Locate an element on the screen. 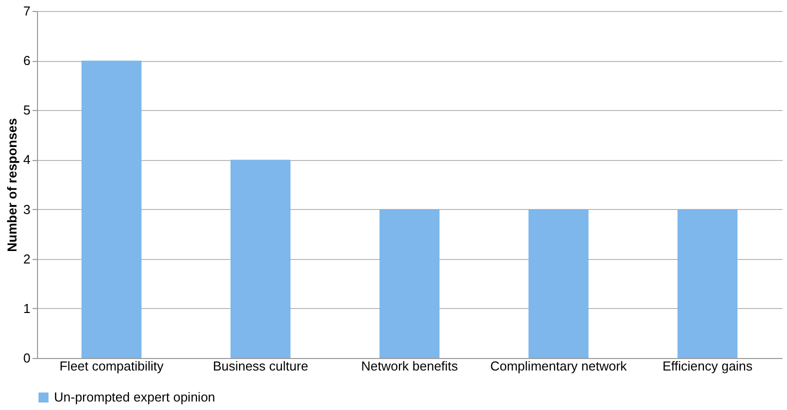  y-tick-label: 1 is located at coordinates (26, 308).